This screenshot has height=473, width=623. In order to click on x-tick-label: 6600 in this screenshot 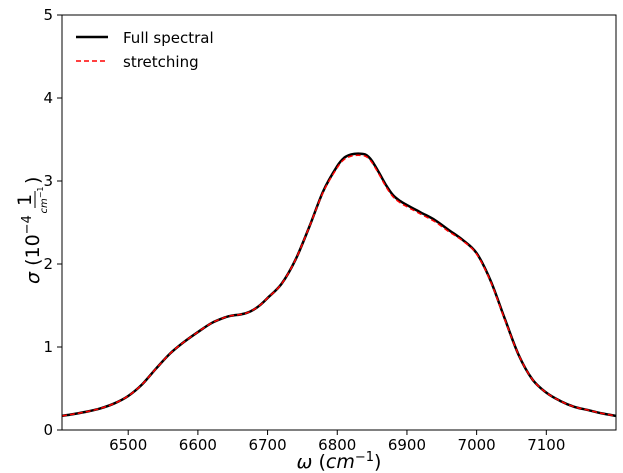, I will do `click(198, 445)`.